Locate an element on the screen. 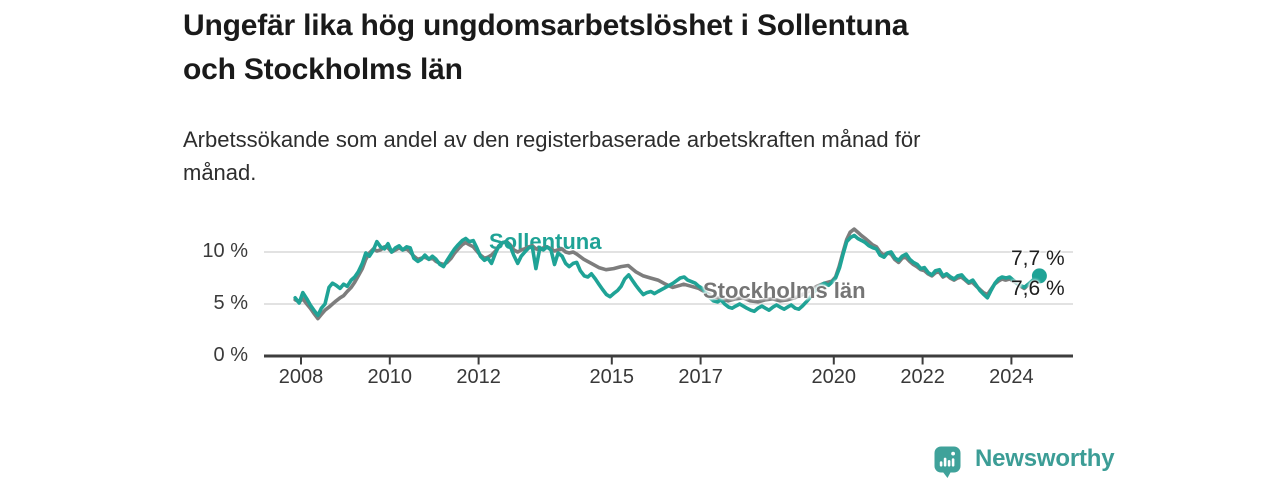  series-label-sollentuna: Sollentuna is located at coordinates (545, 241).